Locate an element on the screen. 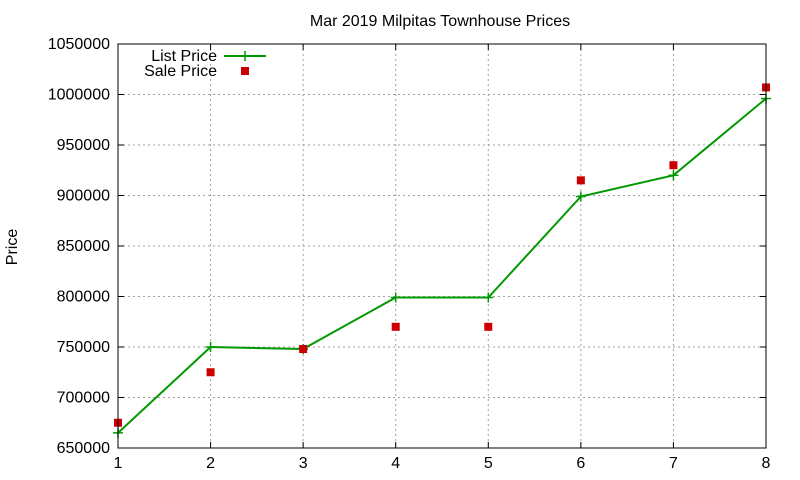 Image resolution: width=800 pixels, height=480 pixels. y-tick-label: 950000 is located at coordinates (83, 145).